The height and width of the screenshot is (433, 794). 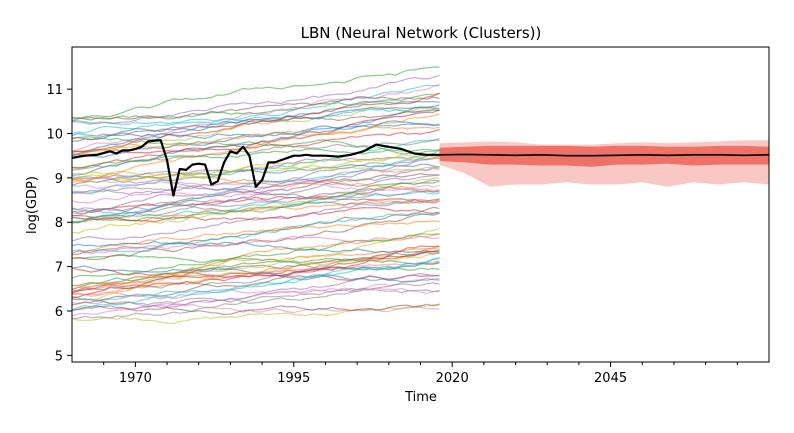 What do you see at coordinates (59, 268) in the screenshot?
I see `y-tick-label: 7` at bounding box center [59, 268].